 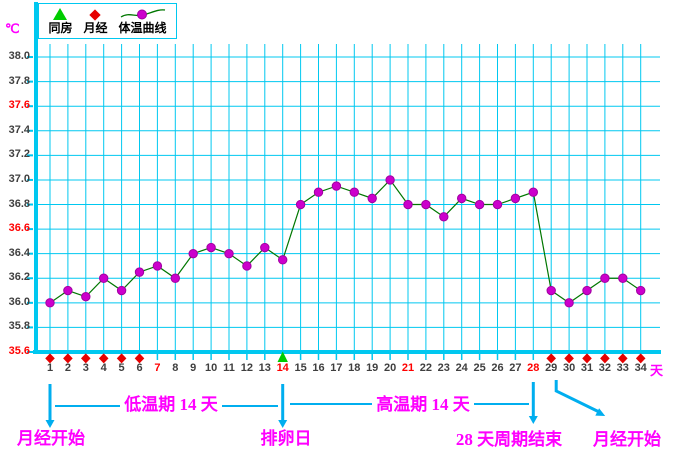 I want to click on x-axis-day-label: 23, so click(x=443, y=368).